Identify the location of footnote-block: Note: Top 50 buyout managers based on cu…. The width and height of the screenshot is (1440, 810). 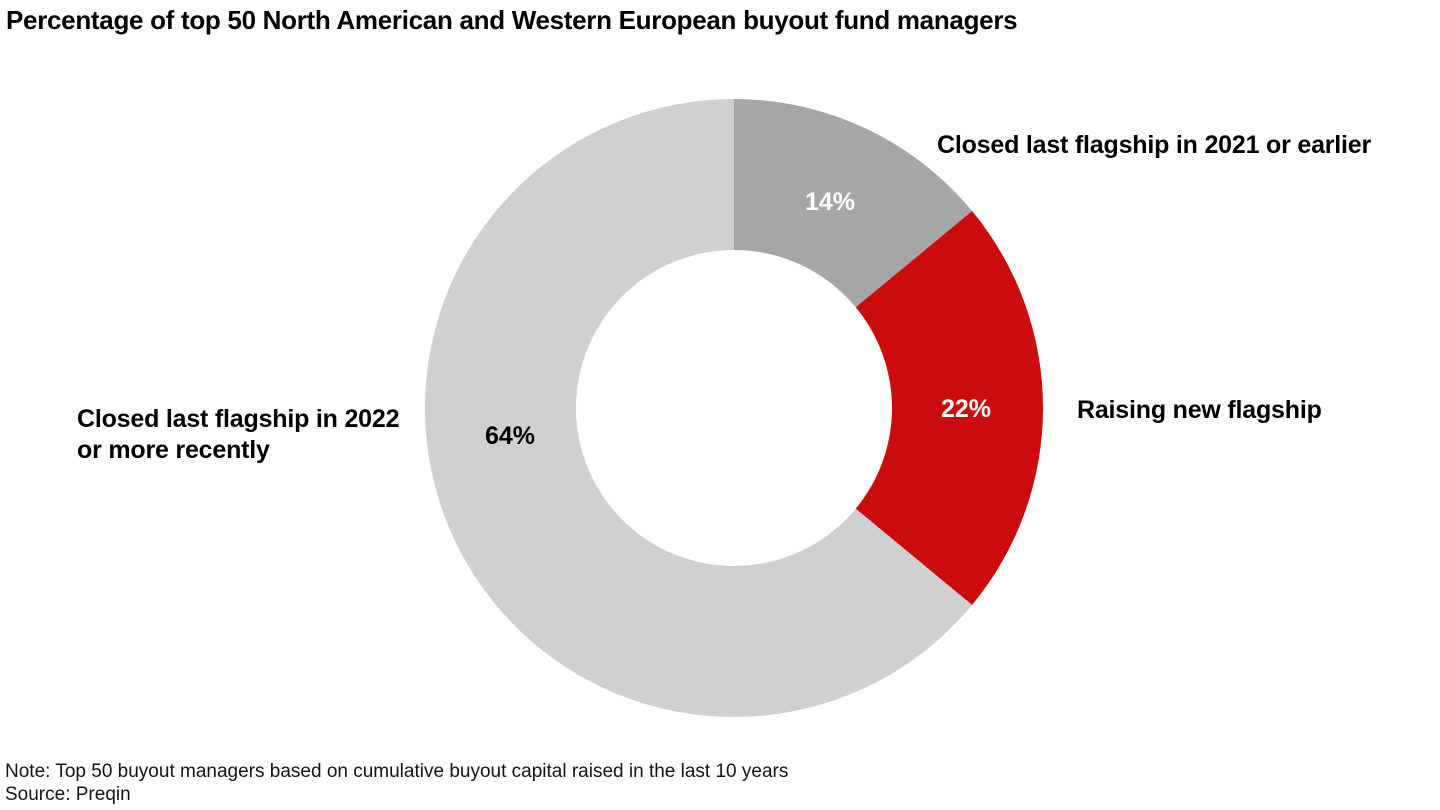
(396, 783).